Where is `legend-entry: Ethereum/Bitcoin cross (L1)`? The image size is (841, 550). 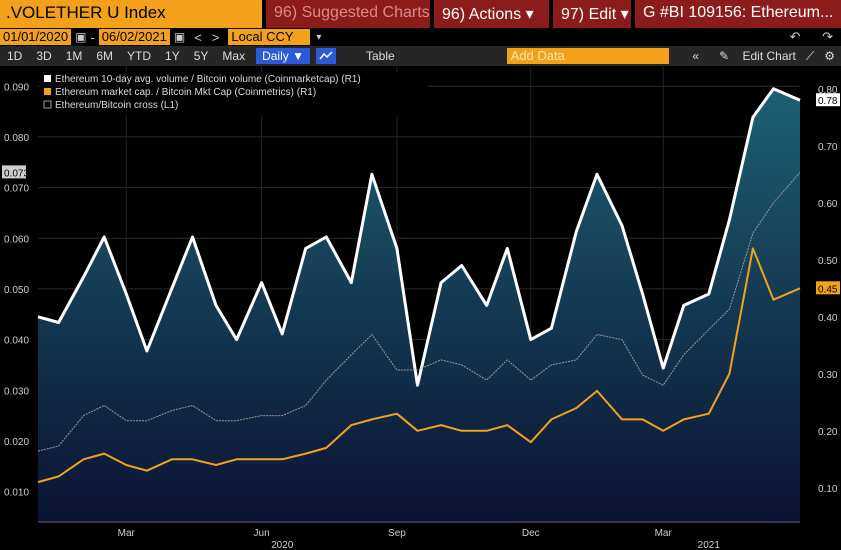
legend-entry: Ethereum/Bitcoin cross (L1) is located at coordinates (116, 105).